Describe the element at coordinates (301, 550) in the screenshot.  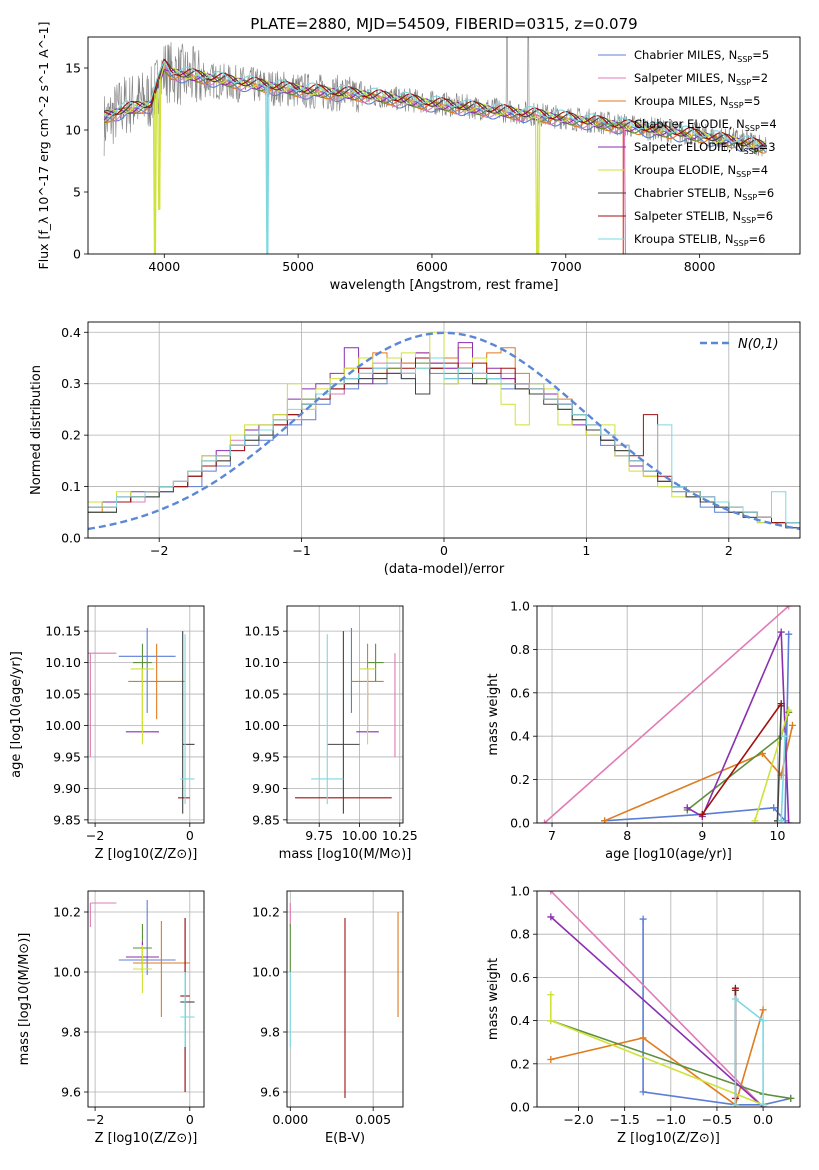
I see `residuals-xtick-label: −1` at that location.